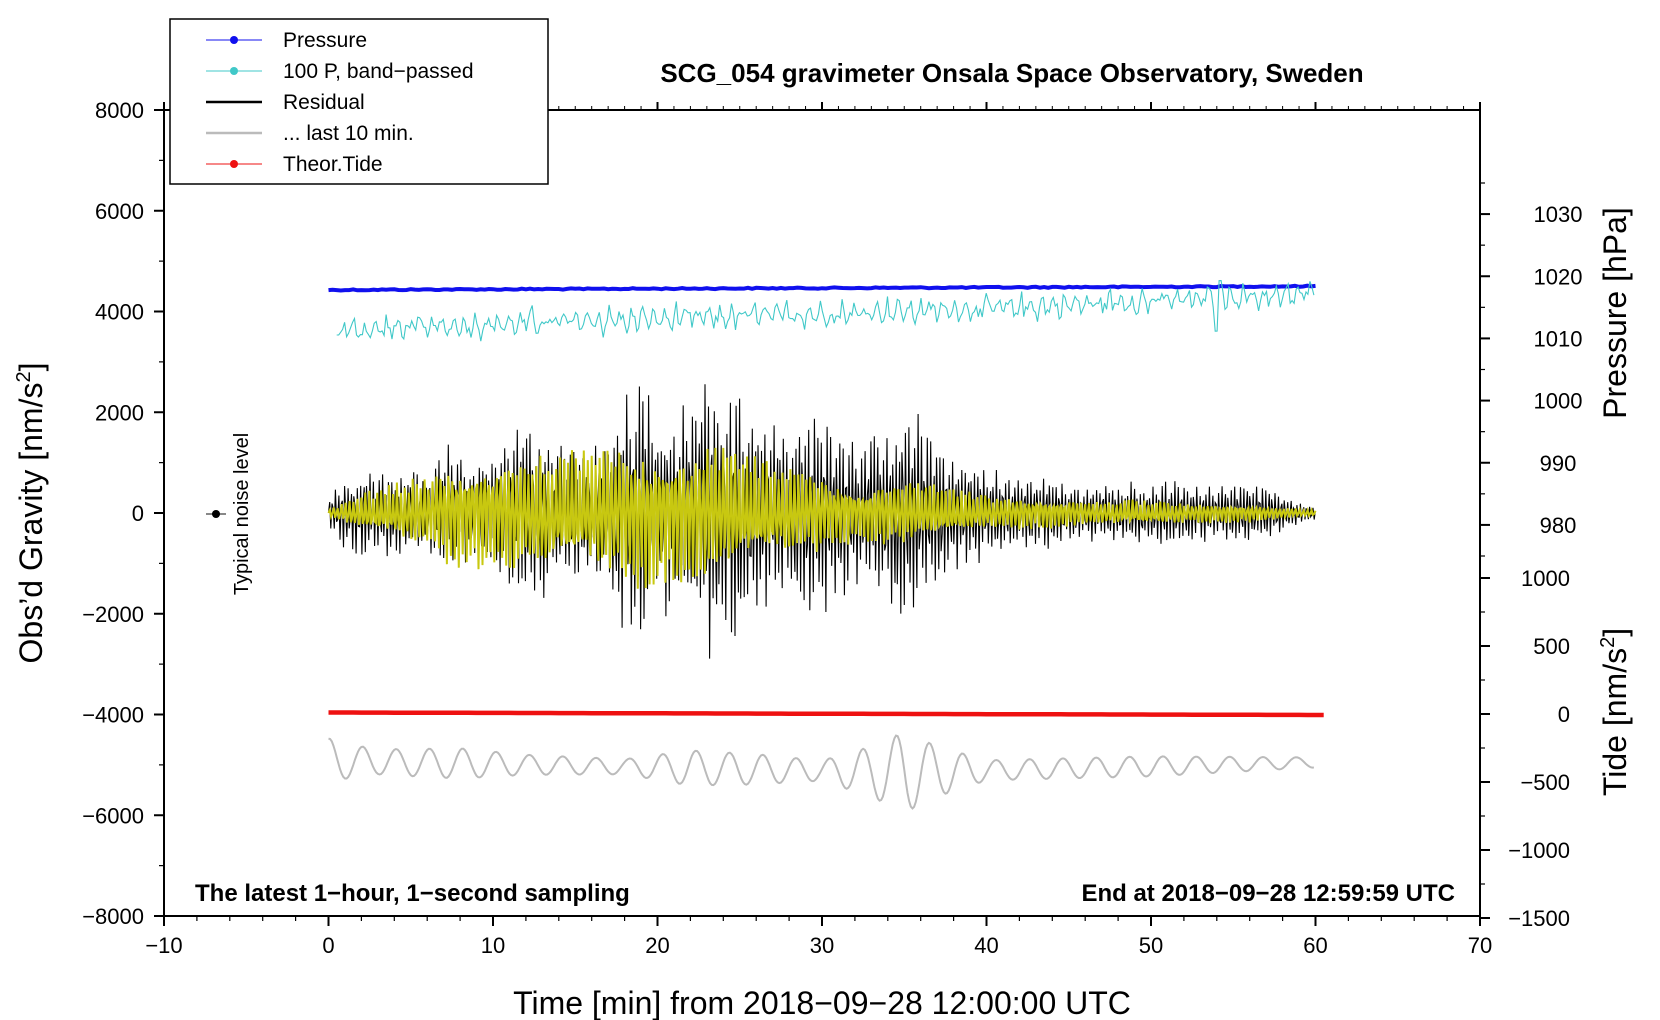 The image size is (1660, 1020). Describe the element at coordinates (1151, 945) in the screenshot. I see `x-tick-label: 50` at that location.